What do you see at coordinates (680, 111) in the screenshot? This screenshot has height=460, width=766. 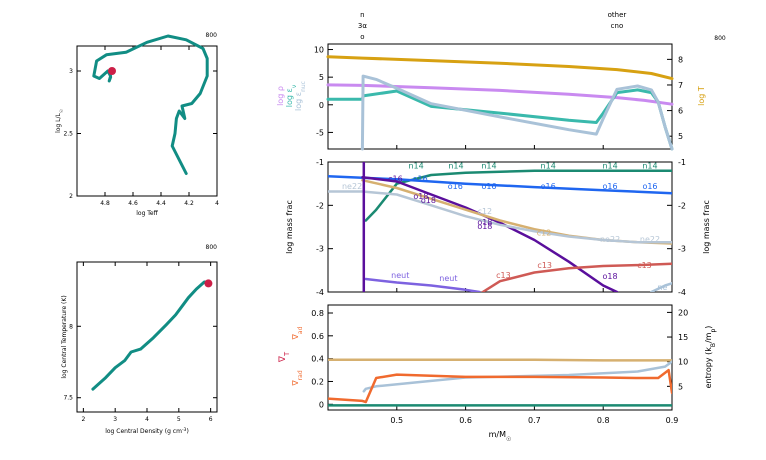 I see `top-right-ytick-label: 6` at bounding box center [680, 111].